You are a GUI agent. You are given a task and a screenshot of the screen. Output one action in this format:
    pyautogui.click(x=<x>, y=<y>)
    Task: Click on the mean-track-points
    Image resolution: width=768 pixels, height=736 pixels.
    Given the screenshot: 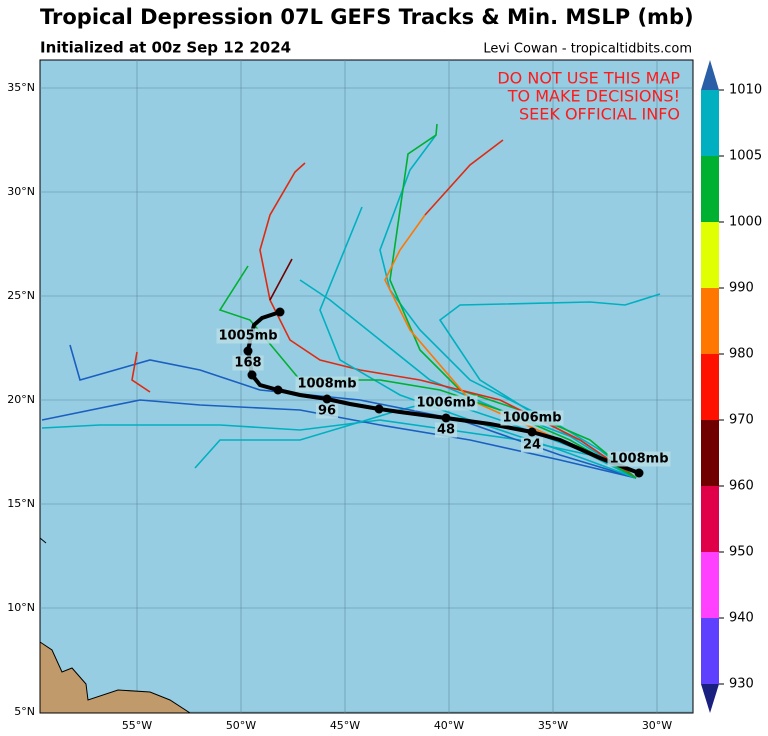 What is the action you would take?
    pyautogui.click(x=443, y=392)
    